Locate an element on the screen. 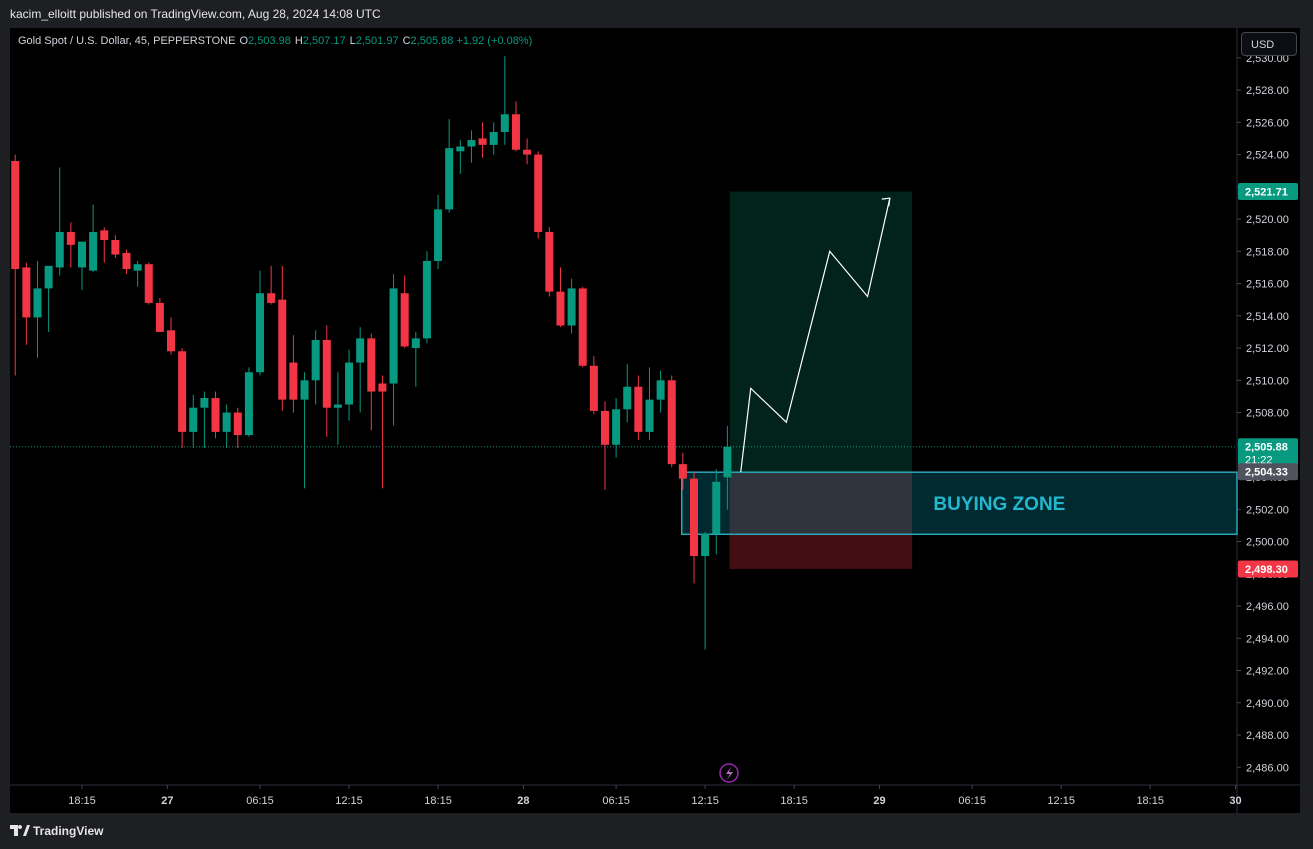 The image size is (1313, 849). x-tick-label: 30 is located at coordinates (1235, 801).